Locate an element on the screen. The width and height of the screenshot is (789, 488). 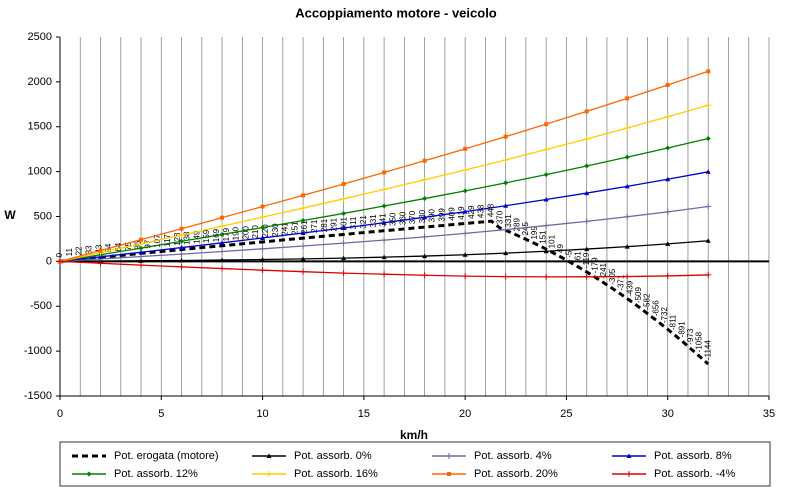
data-label: 199 is located at coordinates (534, 233).